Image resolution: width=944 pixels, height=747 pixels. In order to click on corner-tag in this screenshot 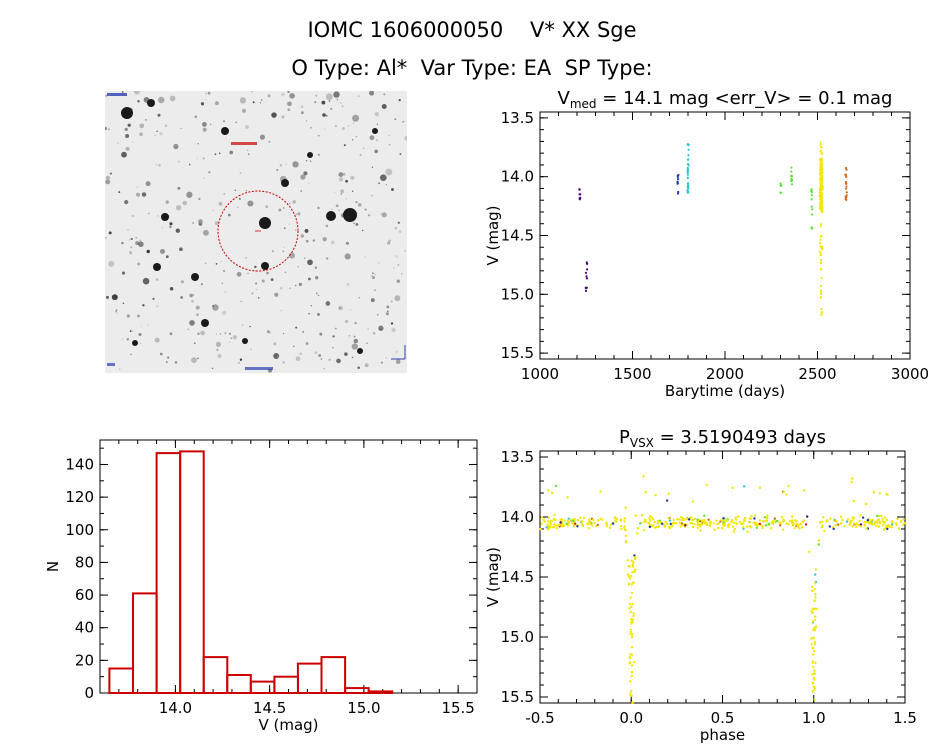, I will do `click(111, 364)`.